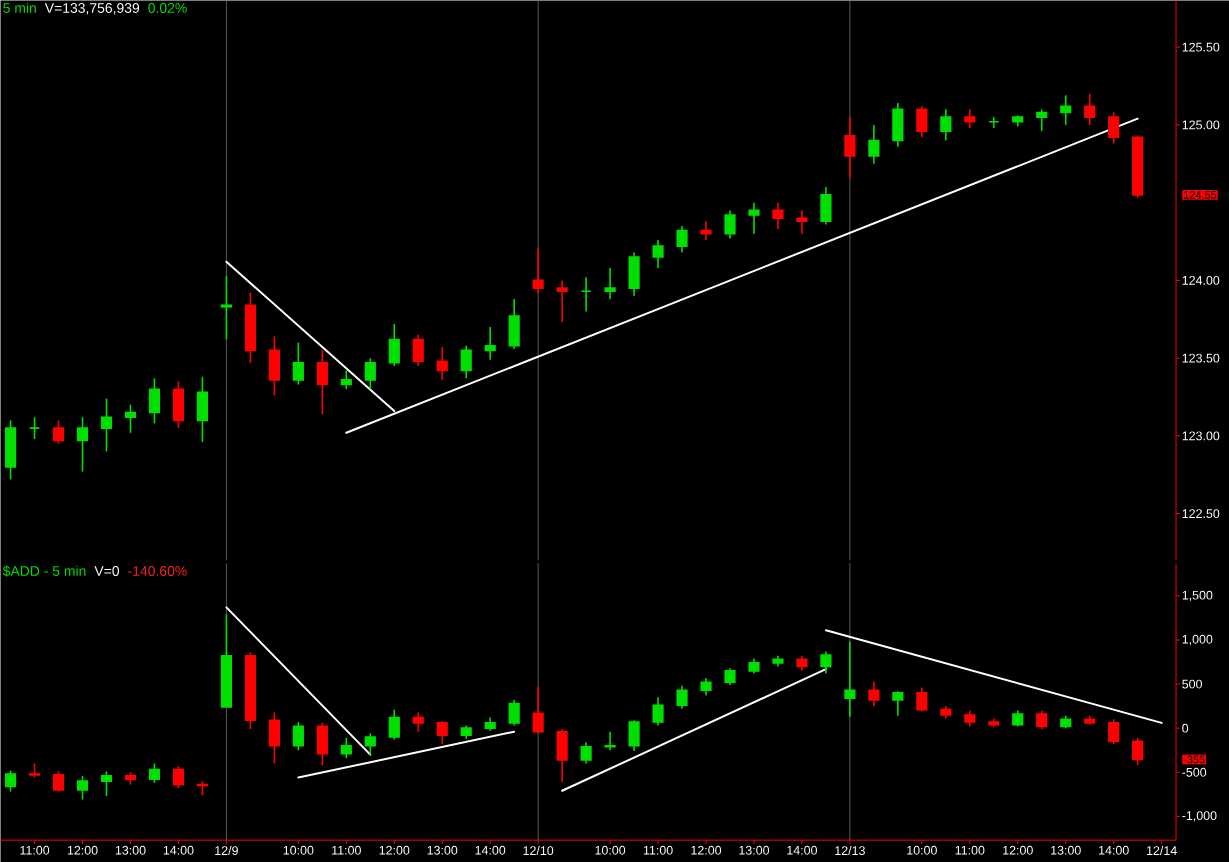 The height and width of the screenshot is (862, 1229). What do you see at coordinates (1194, 772) in the screenshot?
I see `y-tick-label: -500` at bounding box center [1194, 772].